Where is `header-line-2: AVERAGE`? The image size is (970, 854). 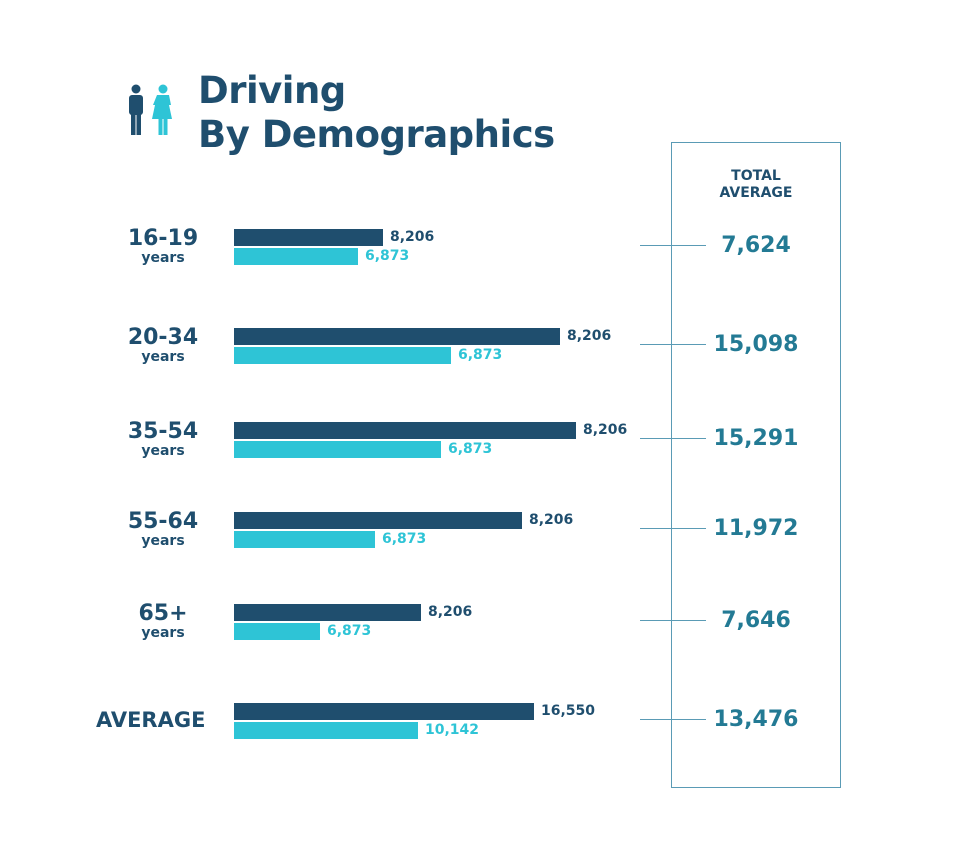 header-line-2: AVERAGE is located at coordinates (756, 193).